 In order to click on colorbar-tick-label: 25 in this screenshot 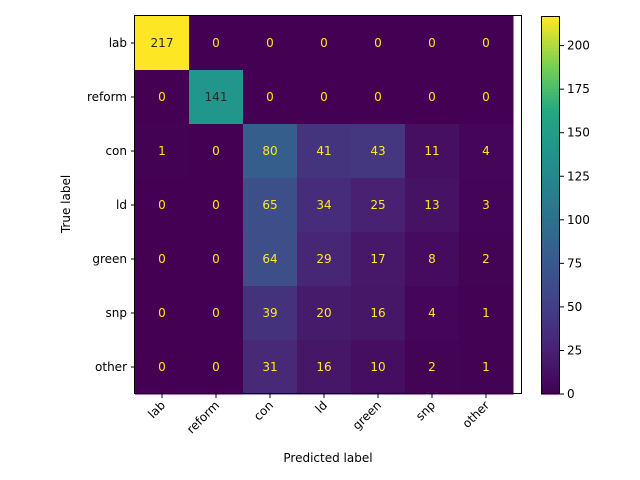, I will do `click(574, 350)`.